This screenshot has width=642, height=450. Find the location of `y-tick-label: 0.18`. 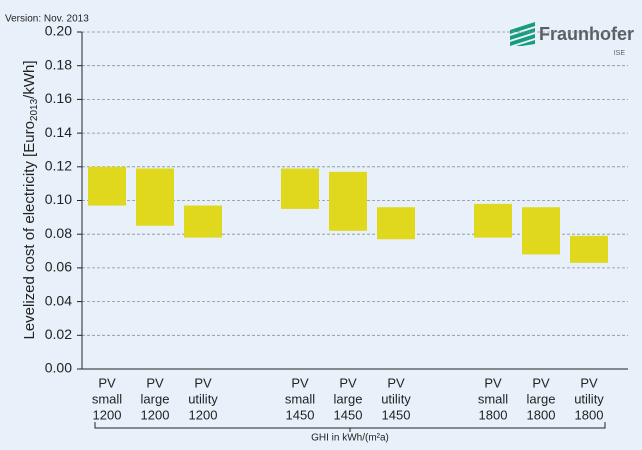

y-tick-label: 0.18 is located at coordinates (58, 64).